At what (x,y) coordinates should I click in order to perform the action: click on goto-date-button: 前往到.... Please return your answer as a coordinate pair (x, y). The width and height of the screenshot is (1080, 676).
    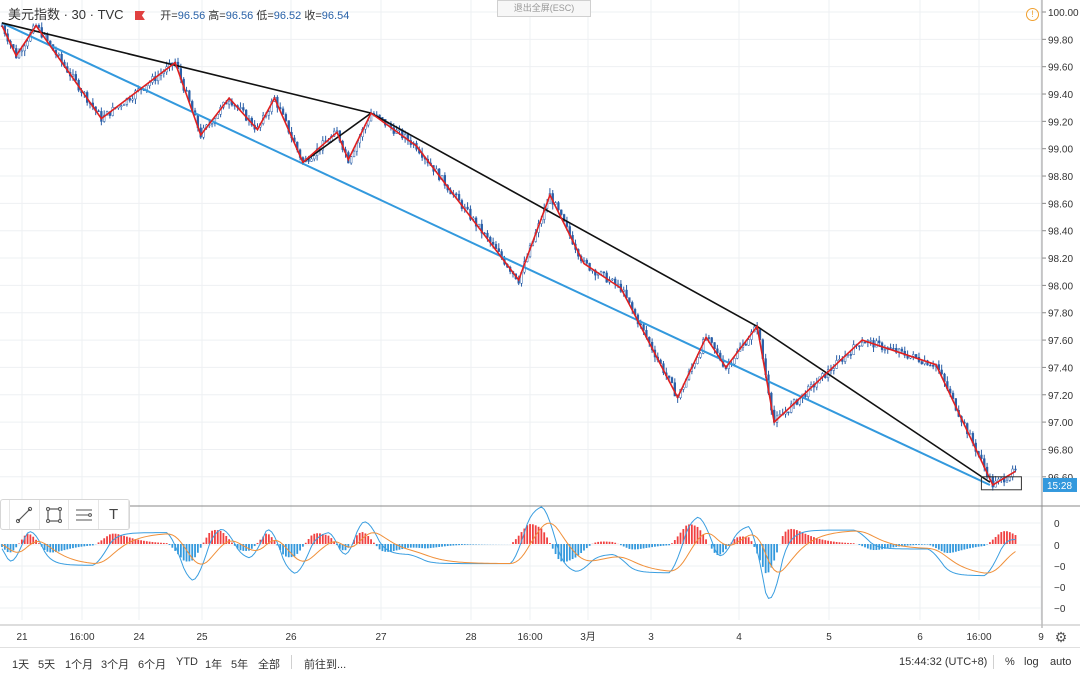
    Looking at the image, I should click on (325, 664).